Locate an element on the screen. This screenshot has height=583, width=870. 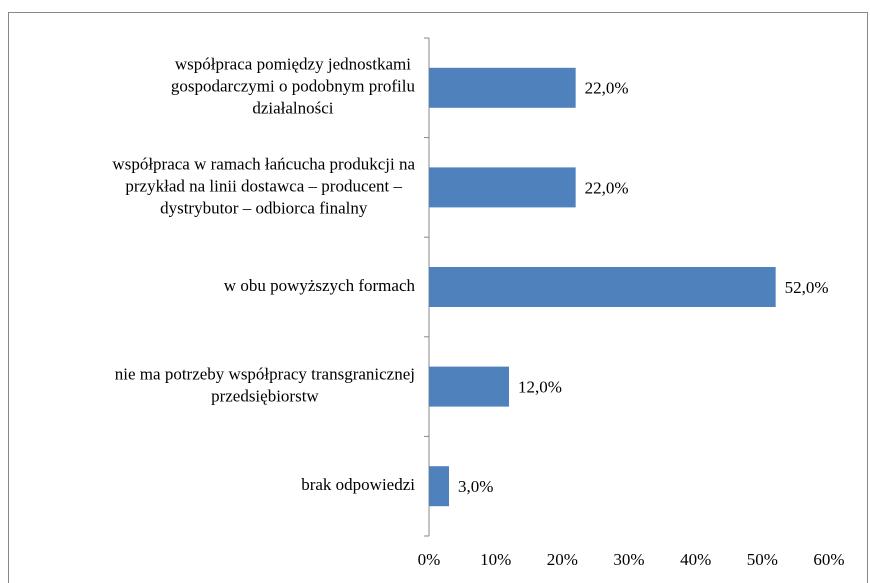
value-label: 3,0% is located at coordinates (475, 486).